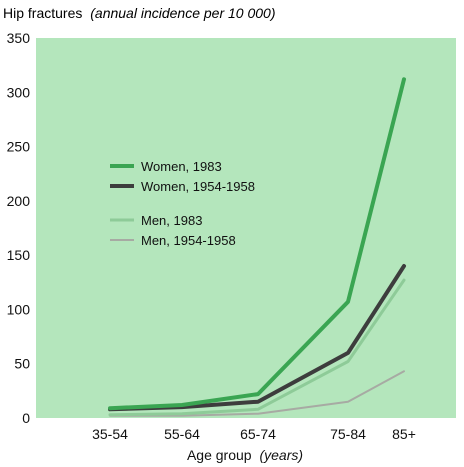  I want to click on y-tick-label: 0, so click(26, 418).